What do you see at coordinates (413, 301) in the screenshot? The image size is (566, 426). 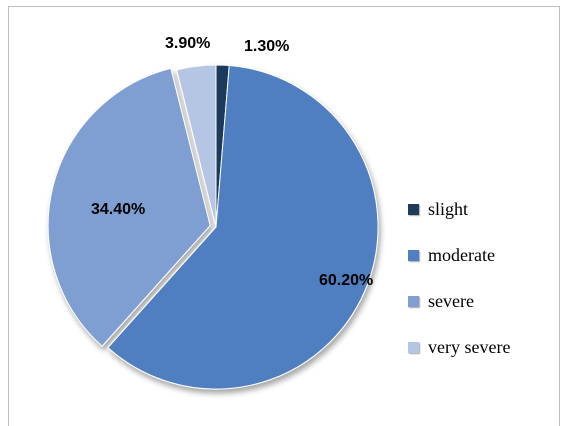 I see `legend-swatch-severe` at bounding box center [413, 301].